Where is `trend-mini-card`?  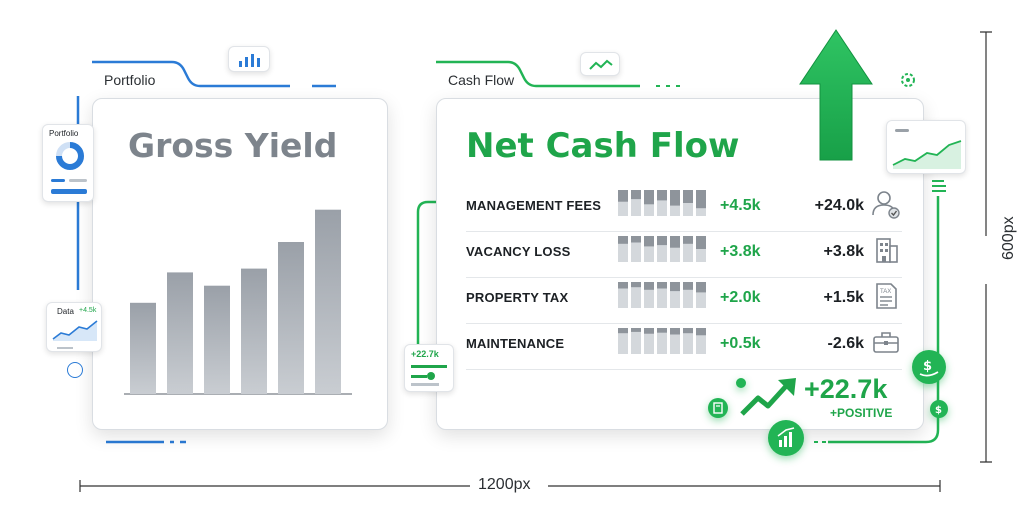 trend-mini-card is located at coordinates (926, 147).